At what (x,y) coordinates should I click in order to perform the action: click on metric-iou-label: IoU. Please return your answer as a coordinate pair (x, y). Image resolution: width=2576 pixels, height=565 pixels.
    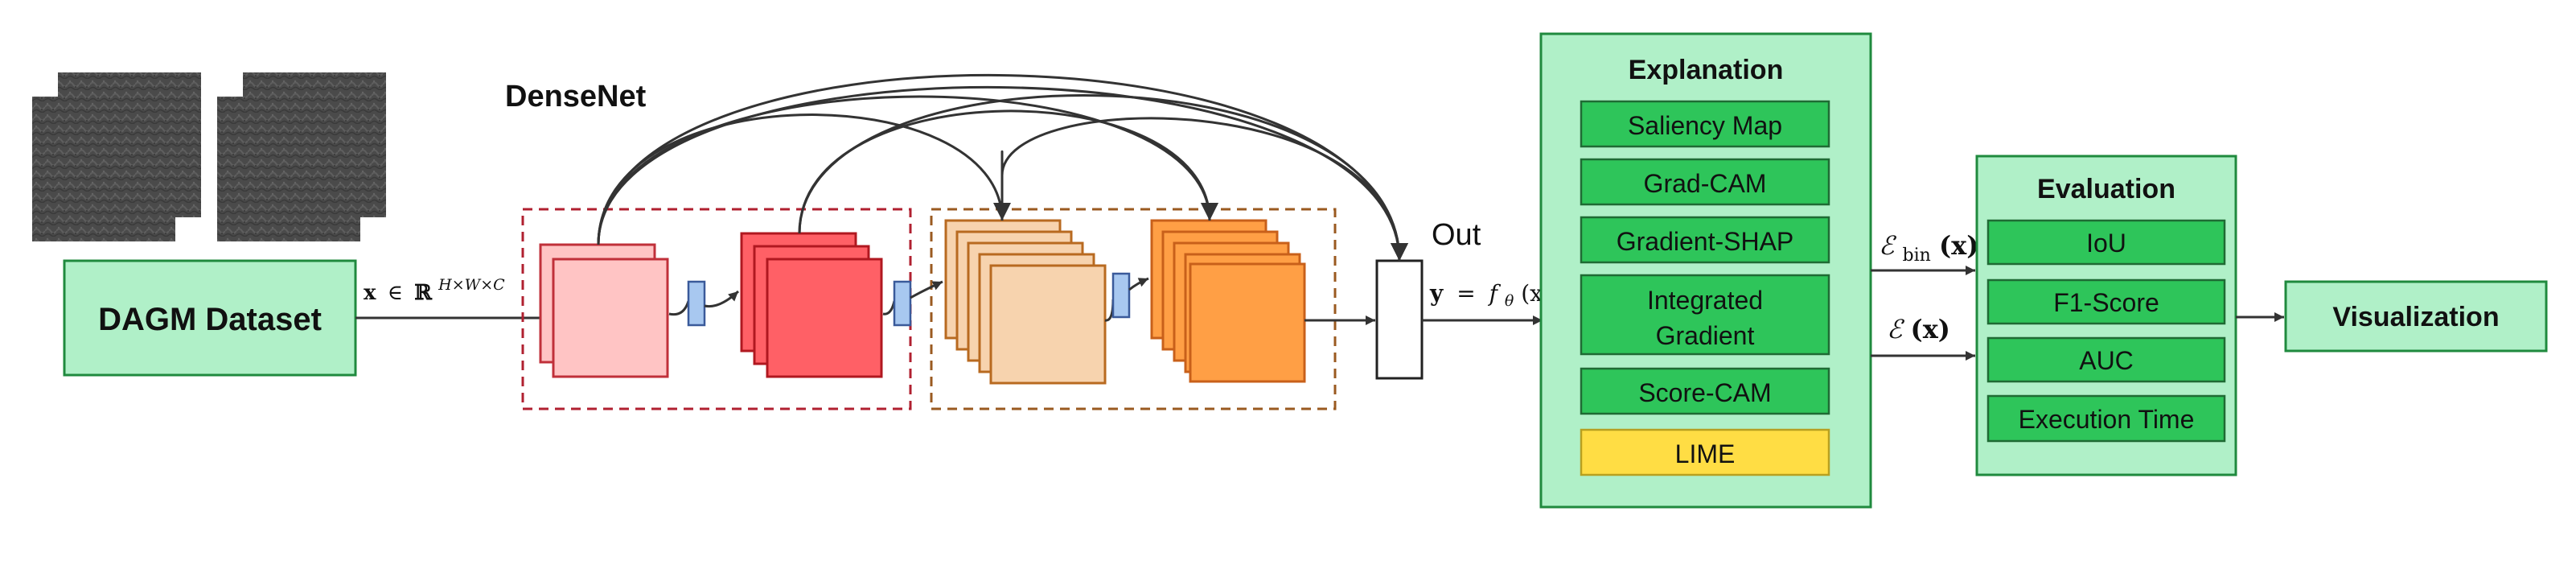
    Looking at the image, I should click on (2106, 243).